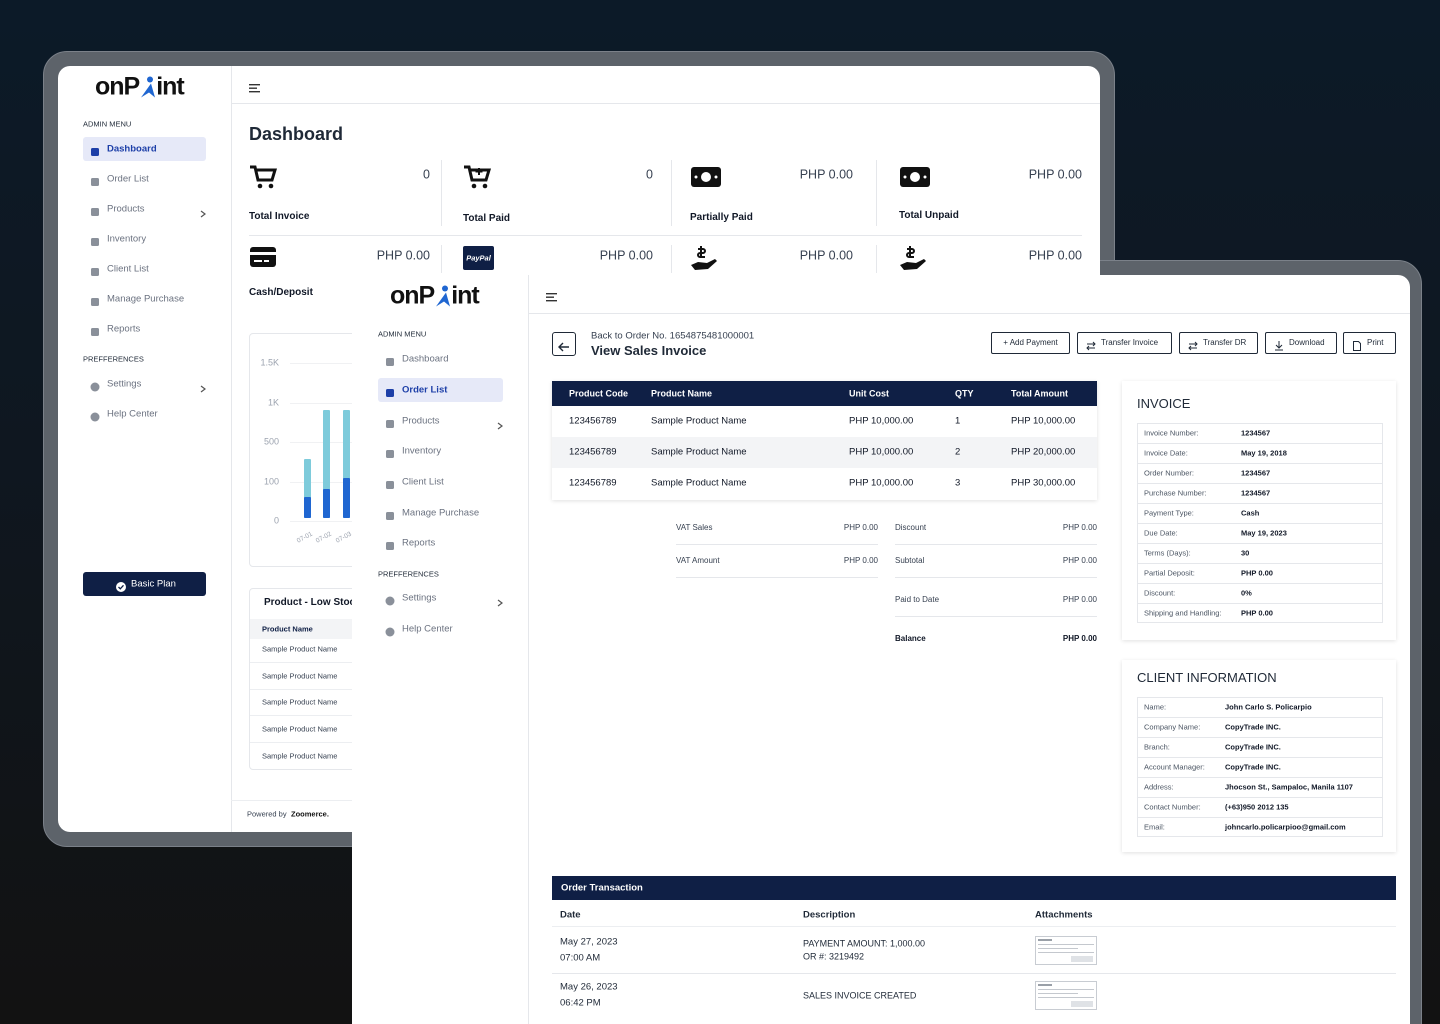 This screenshot has width=1440, height=1024. I want to click on stat-value: 0, so click(649, 174).